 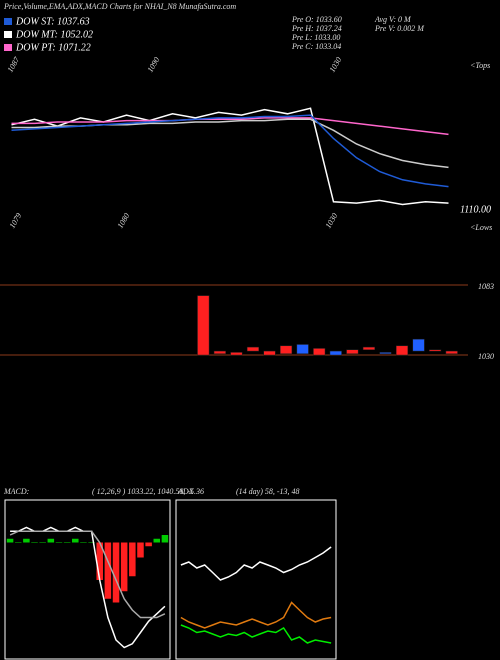 I want to click on lows-marker: <Lows, so click(x=481, y=227).